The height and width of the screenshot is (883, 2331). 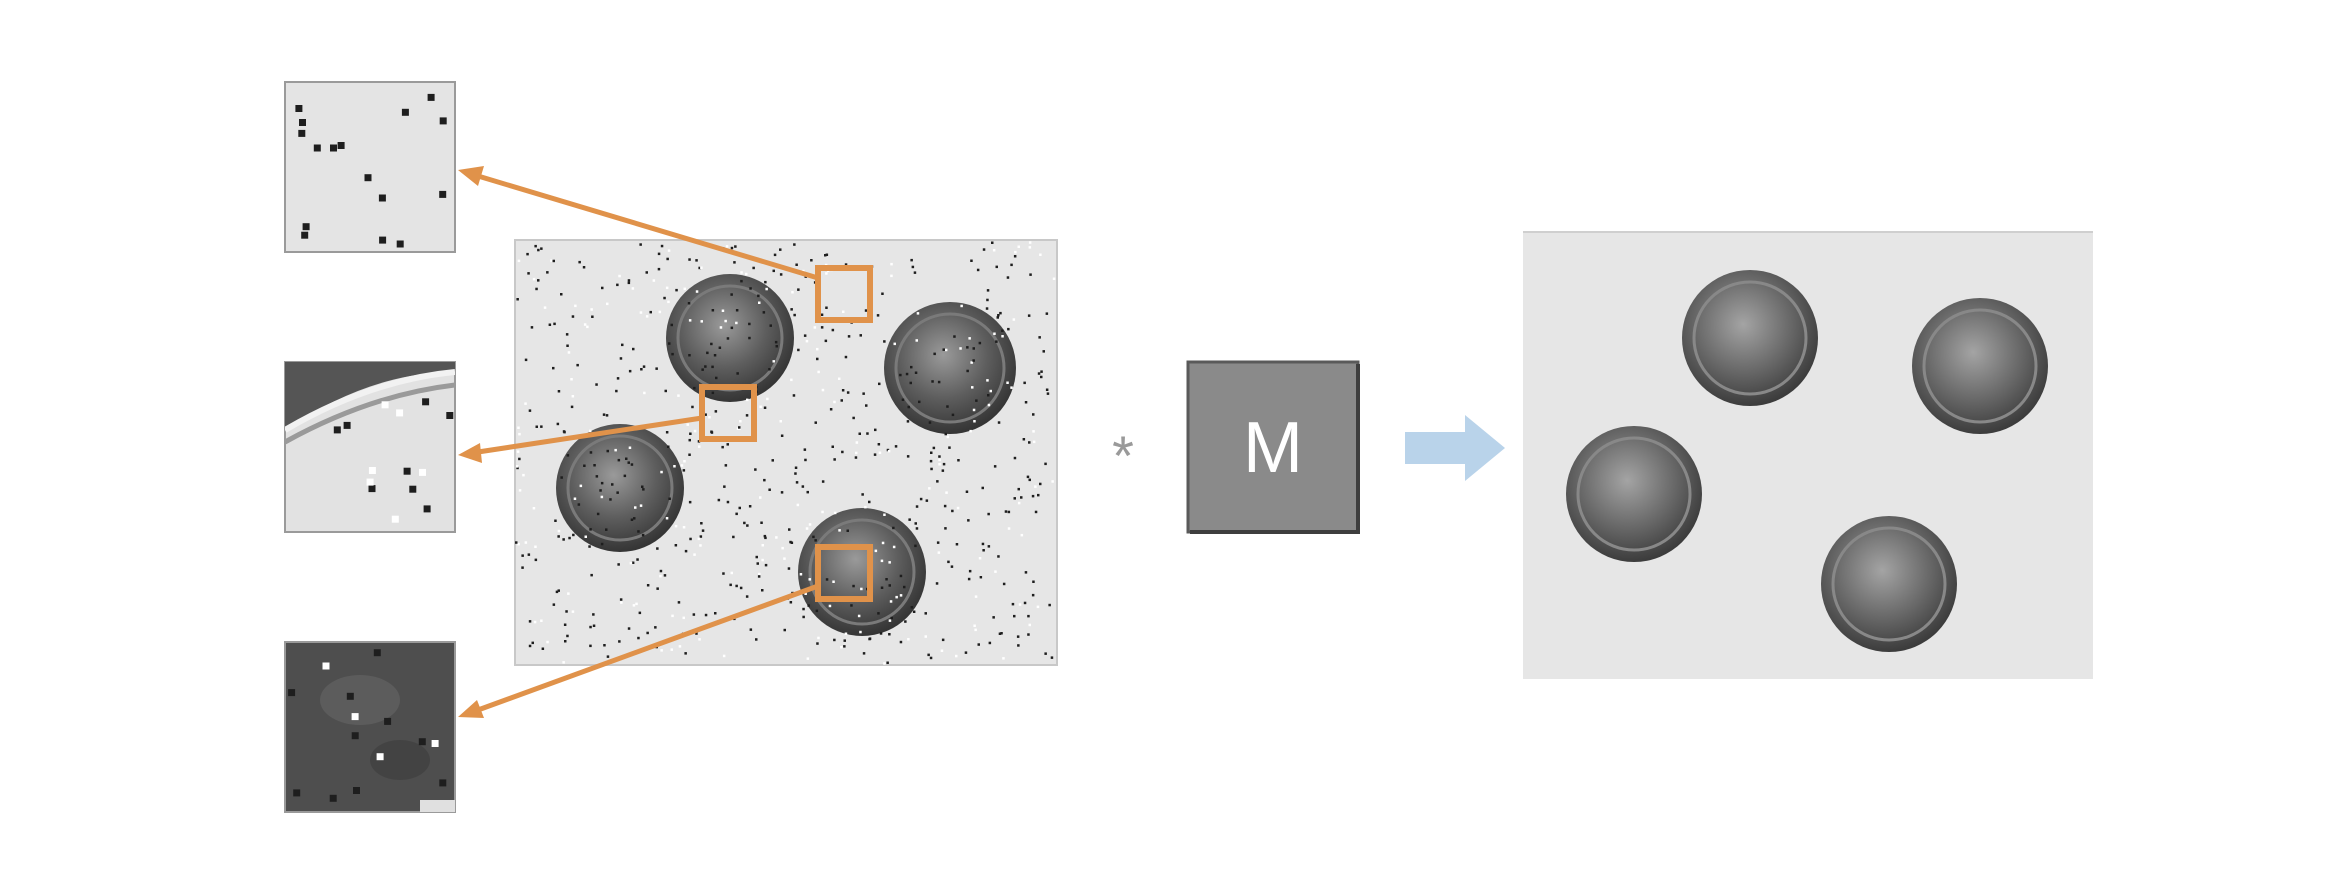 What do you see at coordinates (370, 167) in the screenshot?
I see `zoom-patch-background` at bounding box center [370, 167].